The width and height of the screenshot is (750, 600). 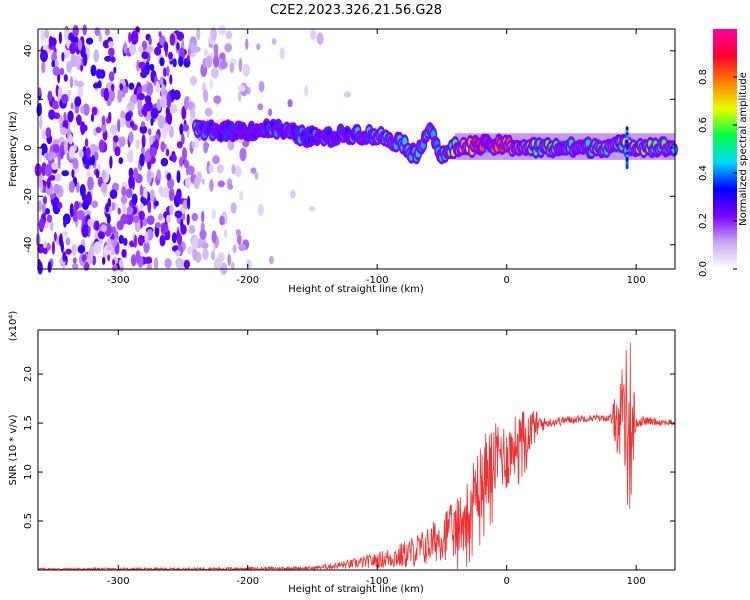 I want to click on spectrogram-y-tick-label: 0, so click(x=28, y=148).